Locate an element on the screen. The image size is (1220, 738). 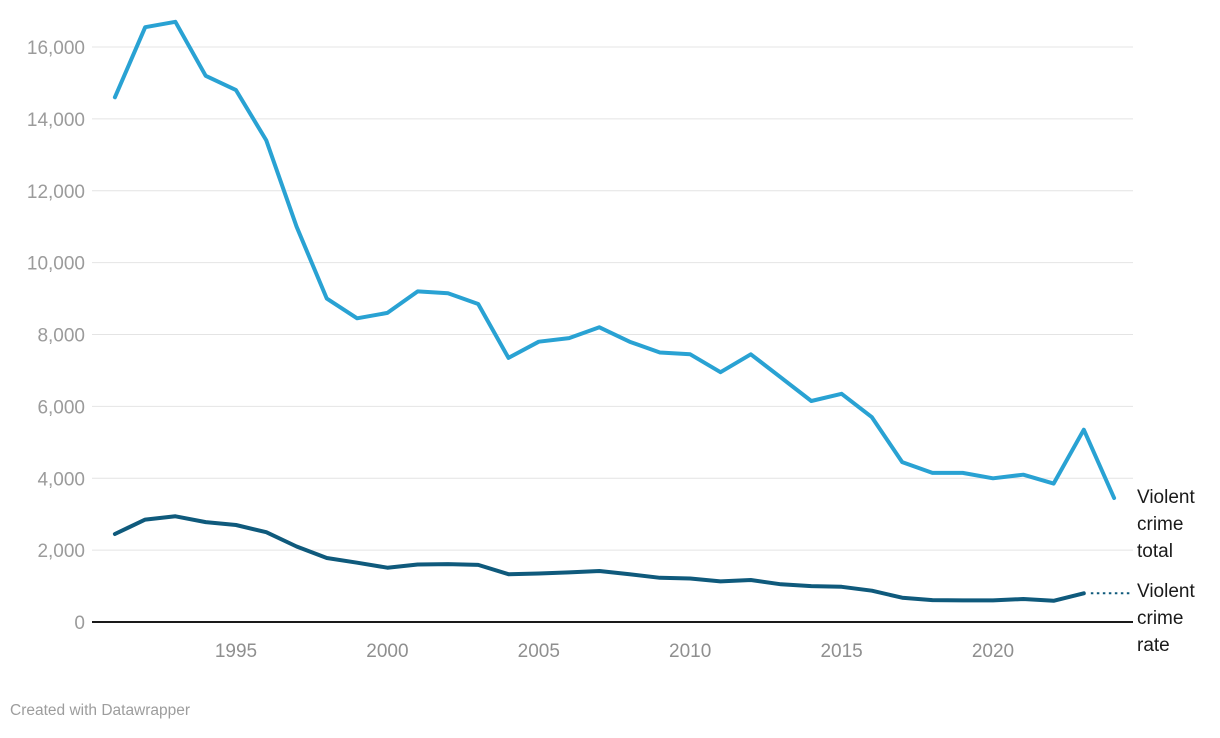
y-tick-label: 8,000 is located at coordinates (61, 336).